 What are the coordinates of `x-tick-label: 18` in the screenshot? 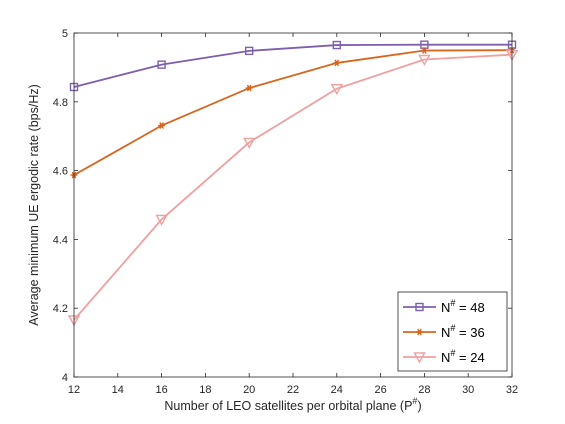 It's located at (205, 390).